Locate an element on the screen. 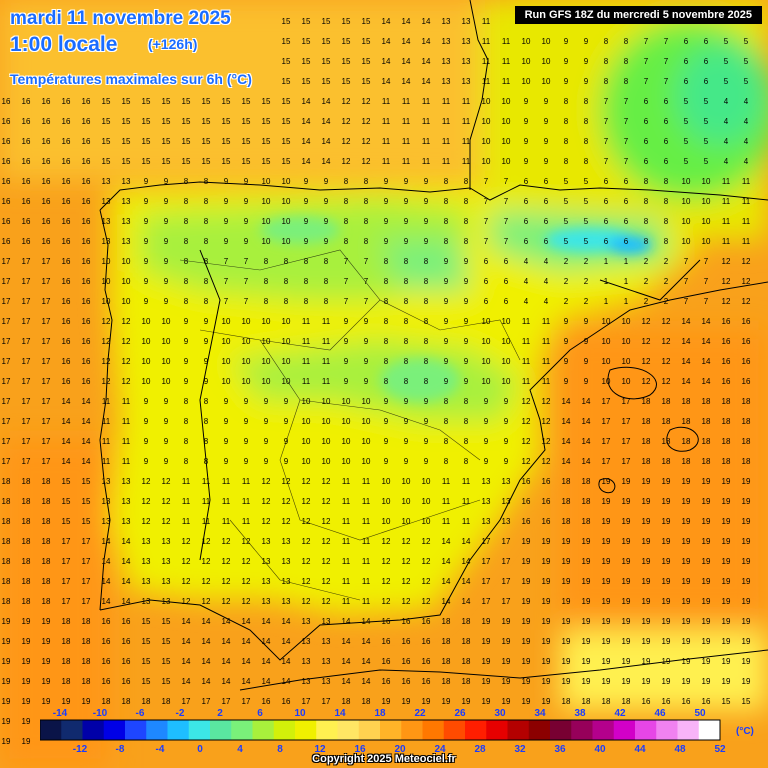 The width and height of the screenshot is (768, 768). temperature-value: 5 is located at coordinates (566, 201).